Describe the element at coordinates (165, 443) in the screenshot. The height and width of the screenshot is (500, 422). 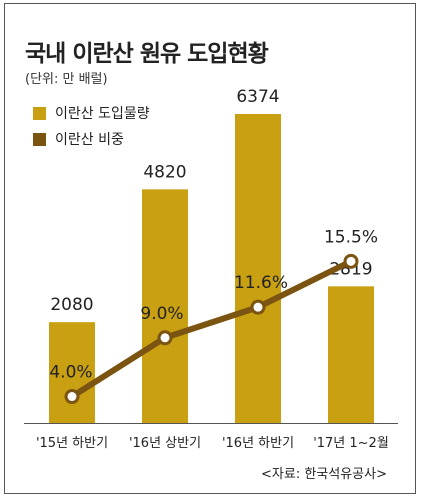
I see `x-tick-label-1: '16년 상반기` at that location.